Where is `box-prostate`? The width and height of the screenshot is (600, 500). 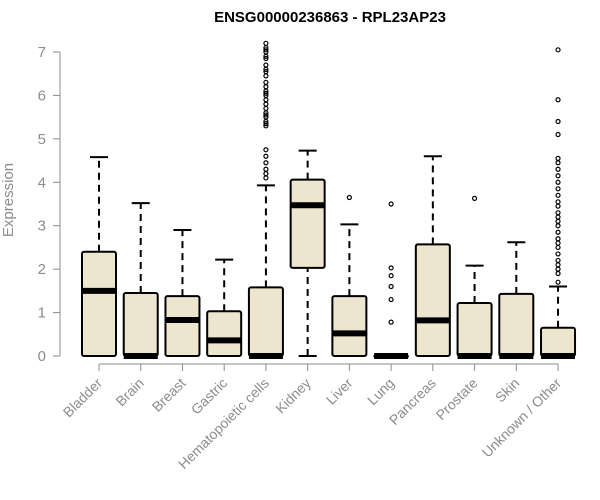
box-prostate is located at coordinates (474, 277).